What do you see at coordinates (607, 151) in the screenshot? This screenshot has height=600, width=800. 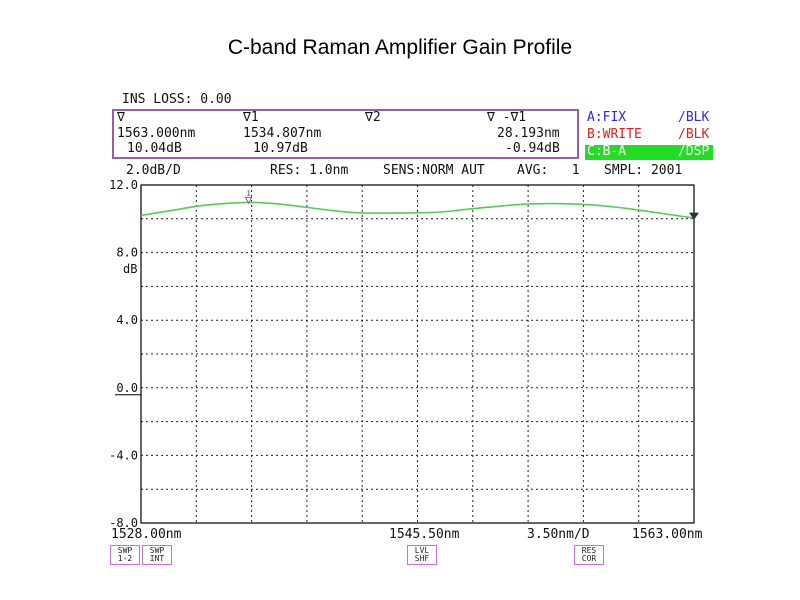 I see `trace-c-name: C:B-A` at bounding box center [607, 151].